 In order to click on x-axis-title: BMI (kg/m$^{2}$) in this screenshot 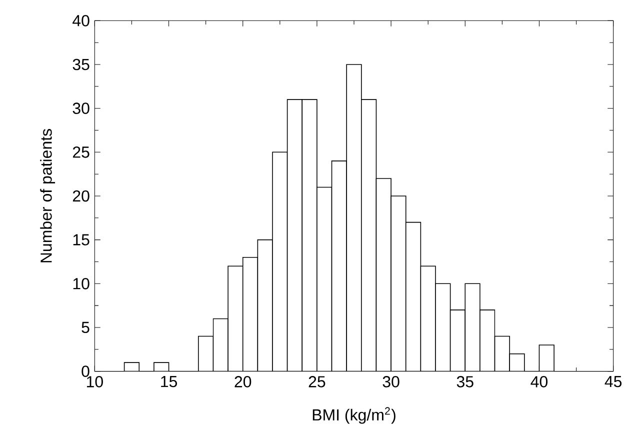, I will do `click(354, 415)`.